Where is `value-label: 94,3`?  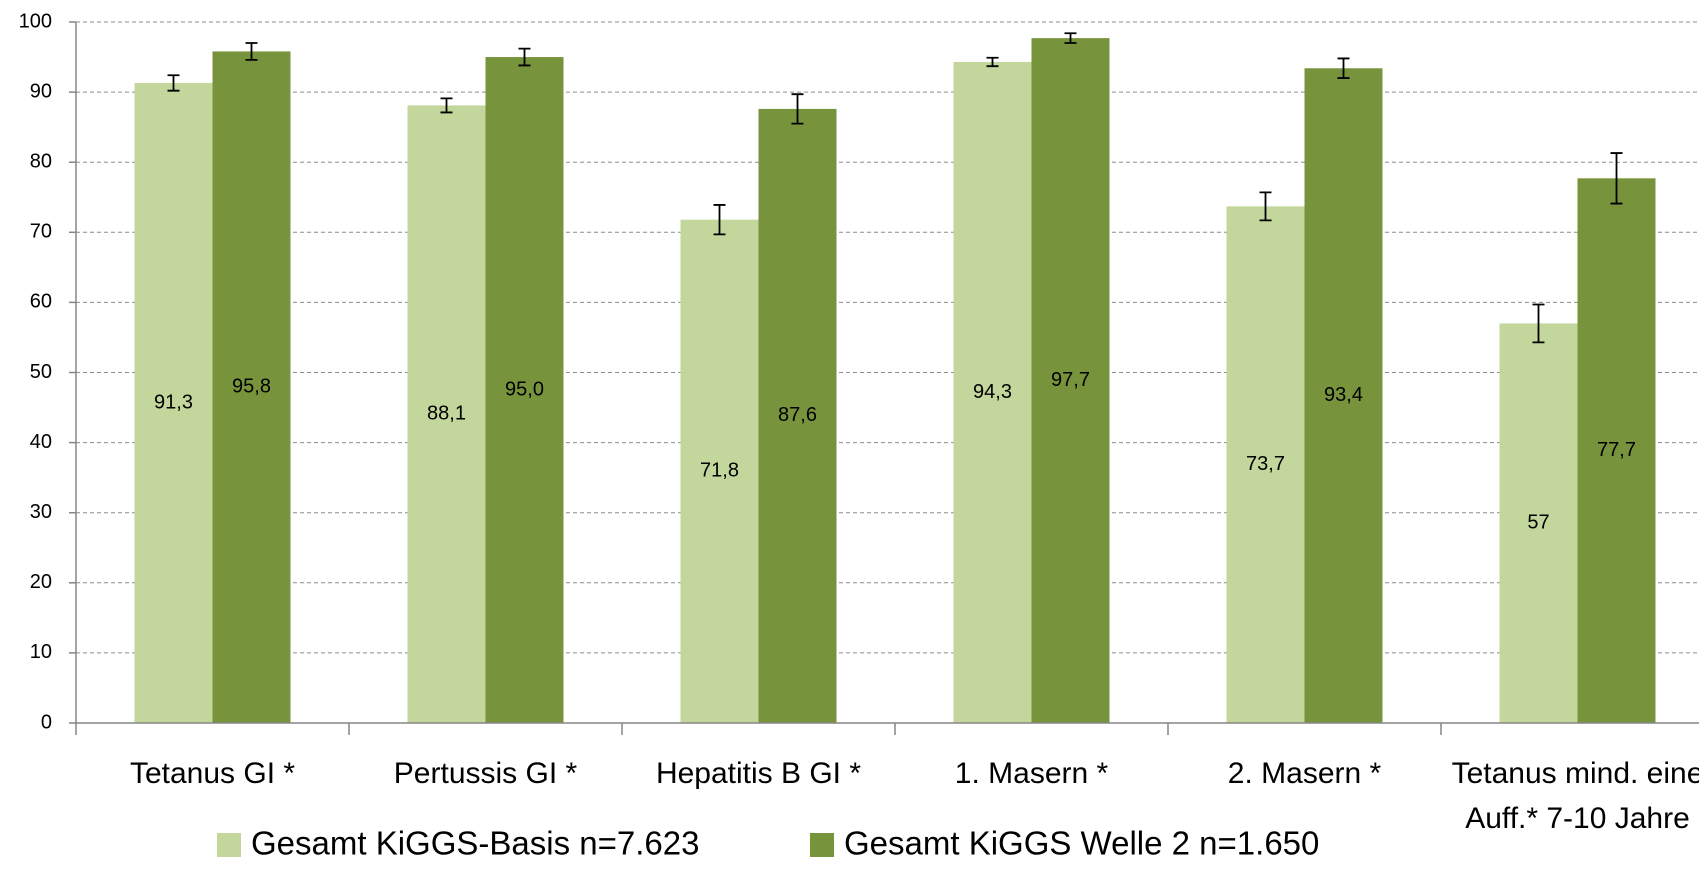 value-label: 94,3 is located at coordinates (992, 392).